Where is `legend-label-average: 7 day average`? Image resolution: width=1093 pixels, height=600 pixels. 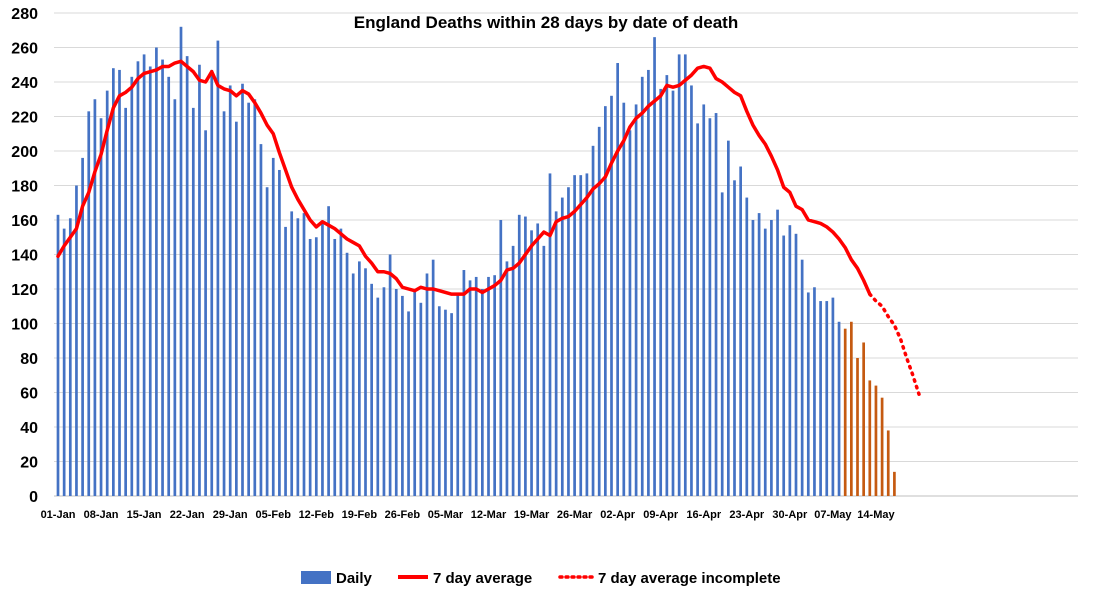 legend-label-average: 7 day average is located at coordinates (482, 578).